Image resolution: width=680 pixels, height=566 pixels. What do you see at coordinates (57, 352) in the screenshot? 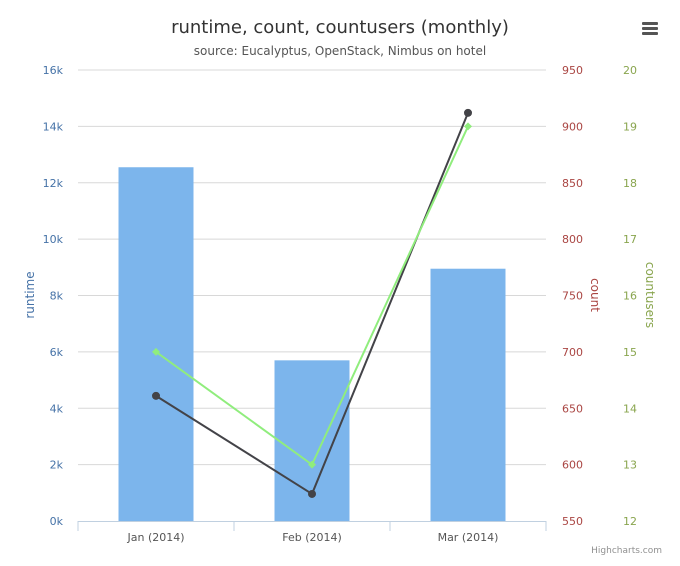
I see `y-tick-label-runtime: 6k` at bounding box center [57, 352].